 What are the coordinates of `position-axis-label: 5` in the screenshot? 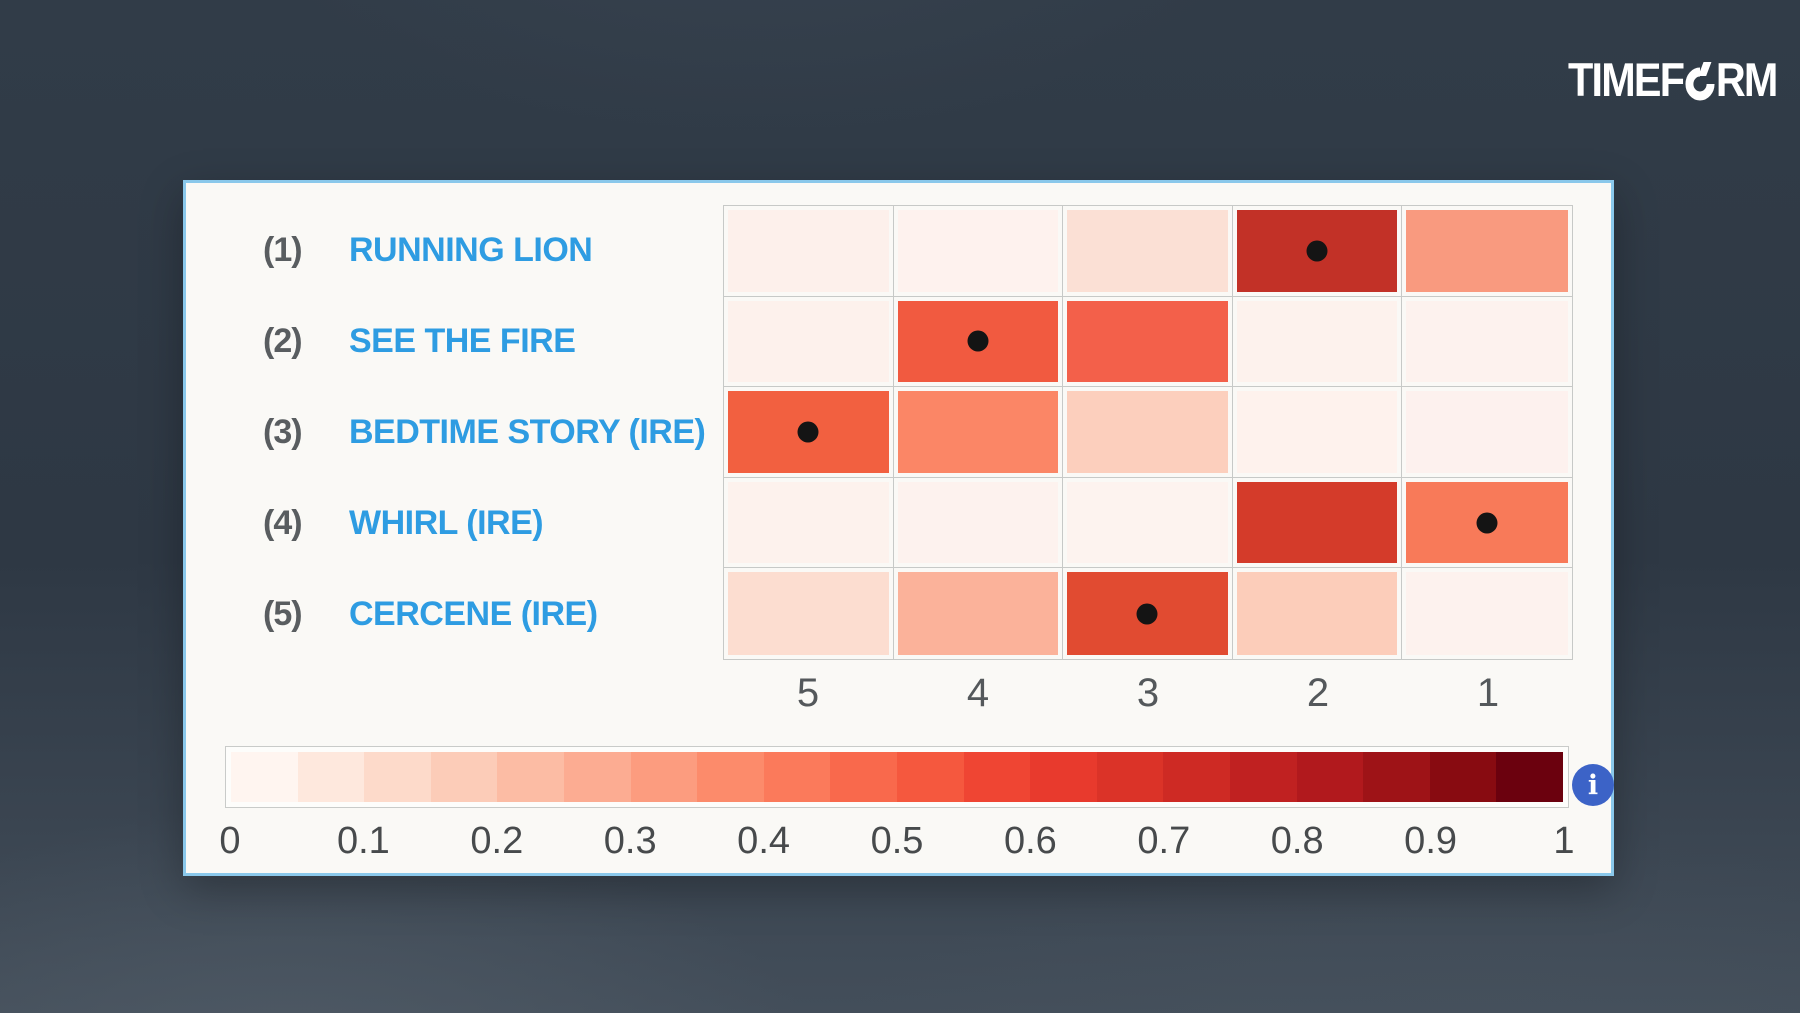 It's located at (808, 693).